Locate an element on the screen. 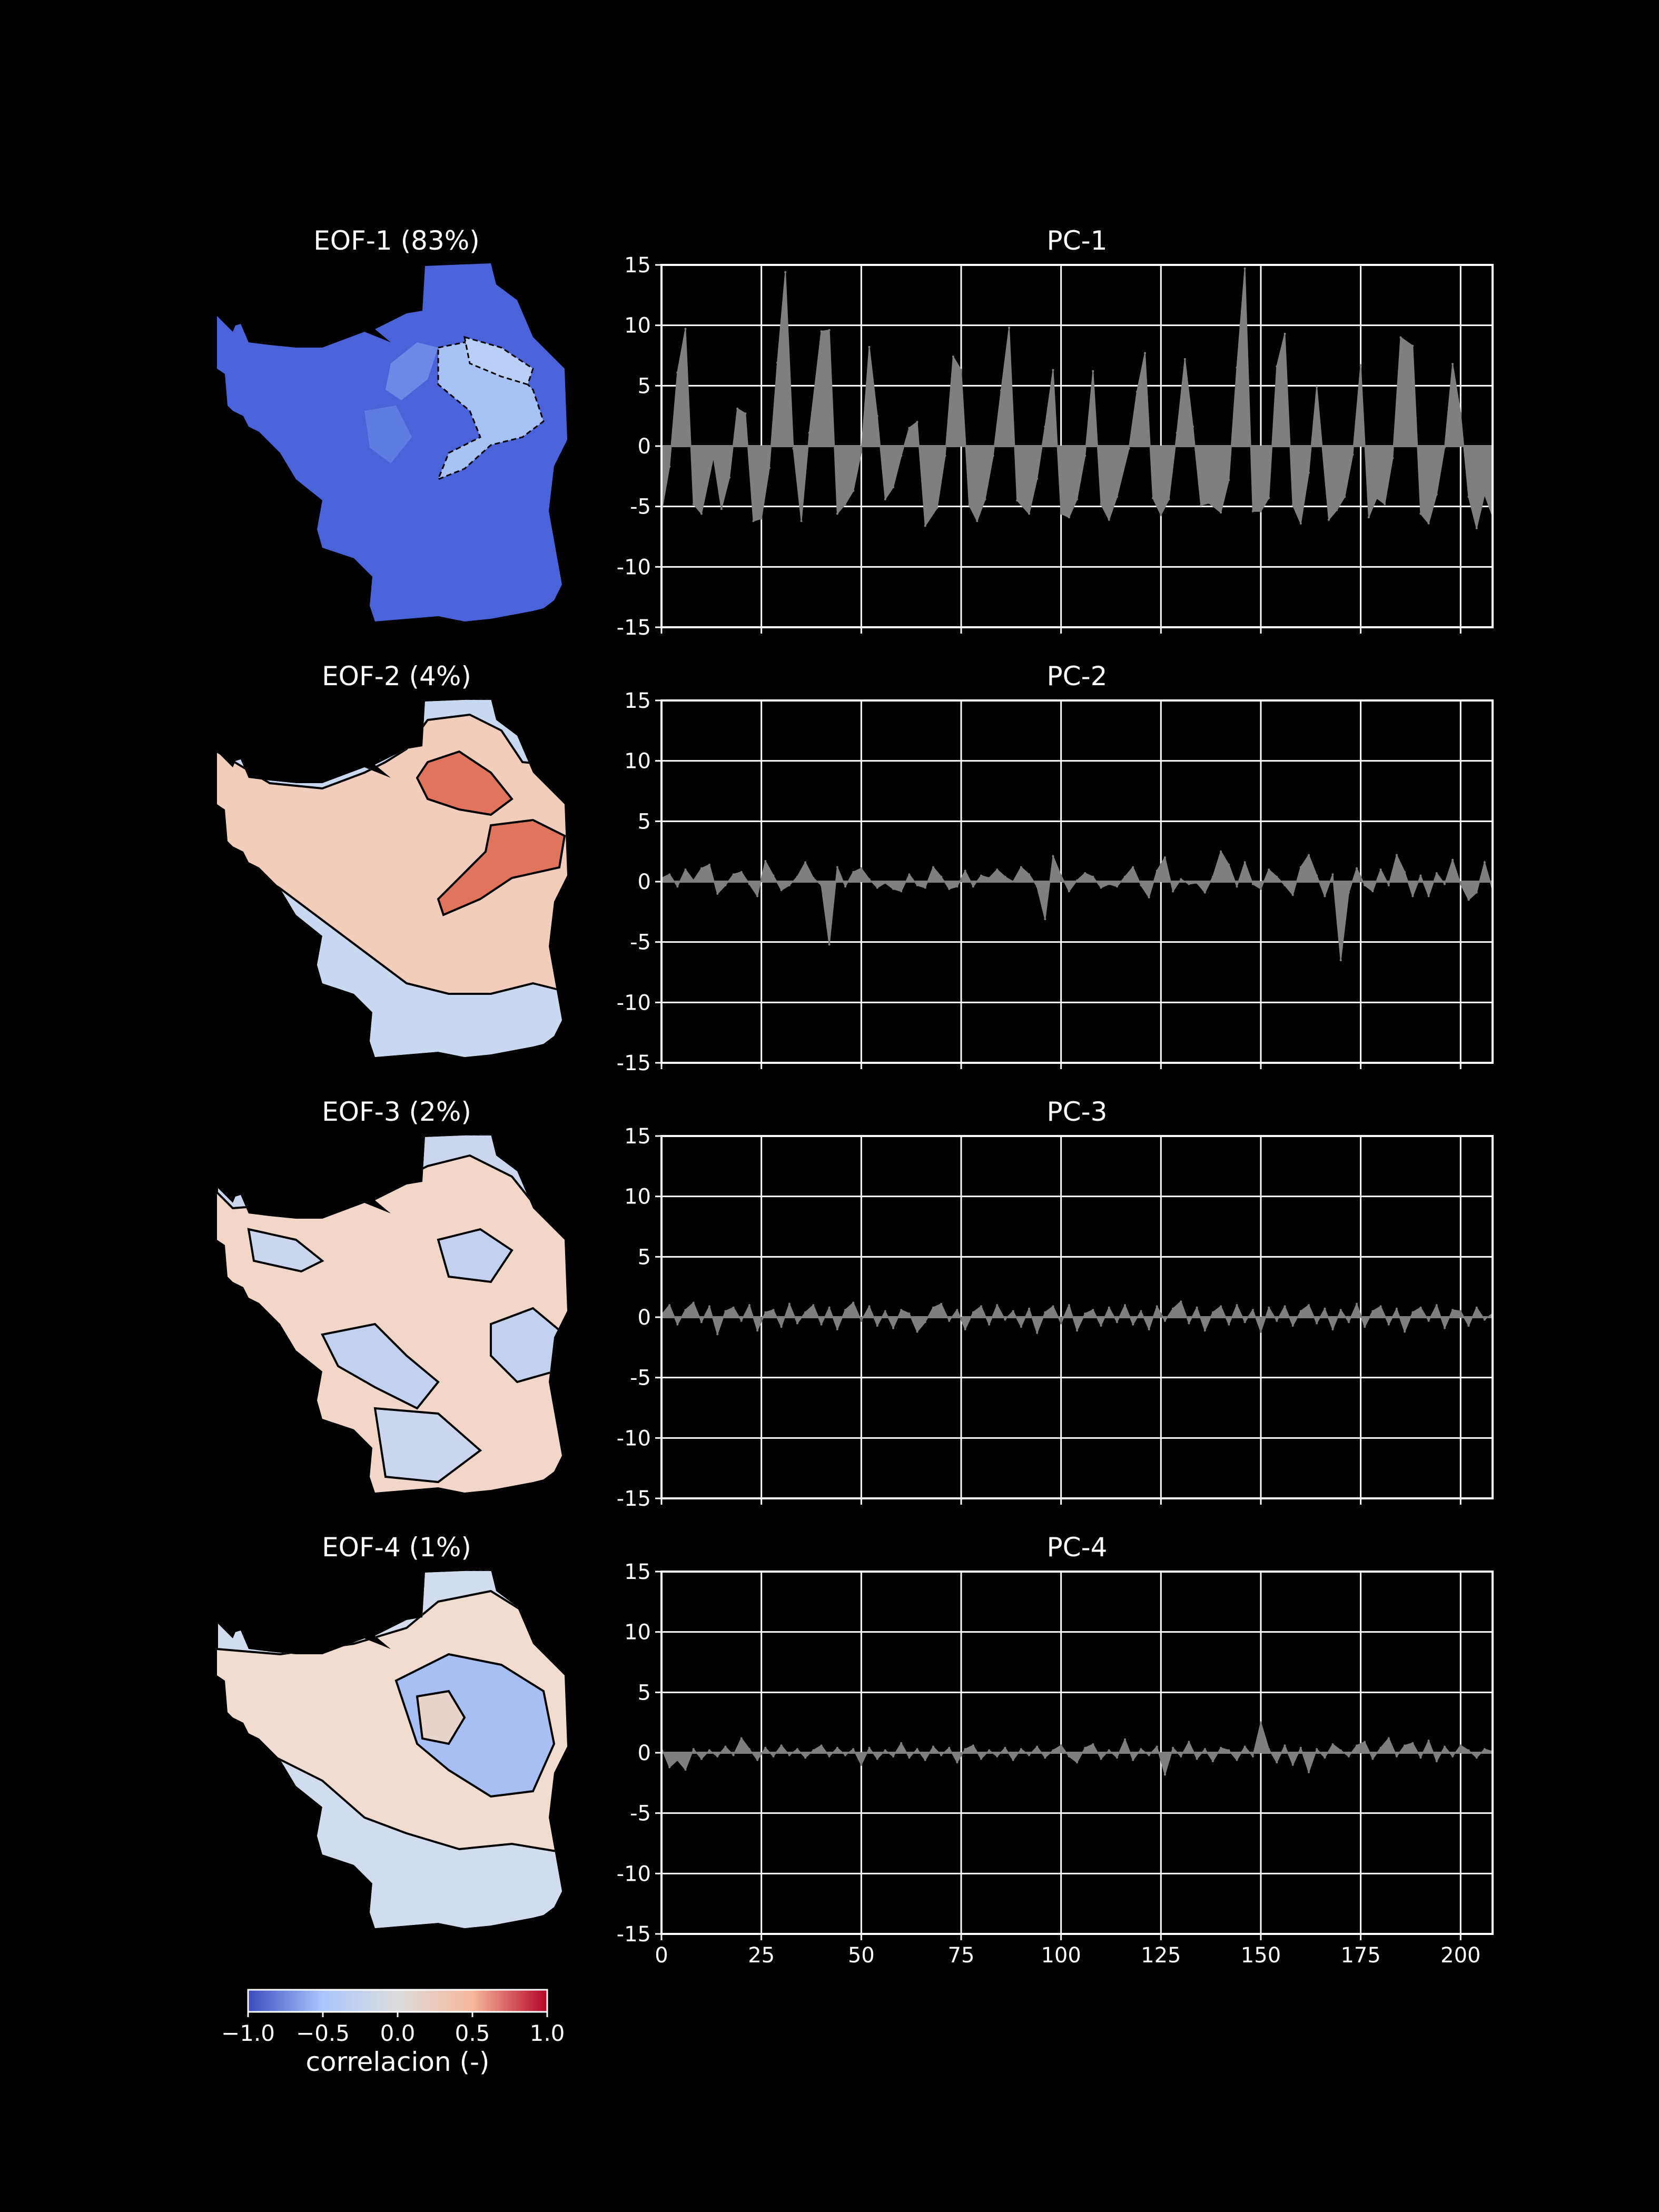  eof-4-blue-core is located at coordinates (475, 1725).